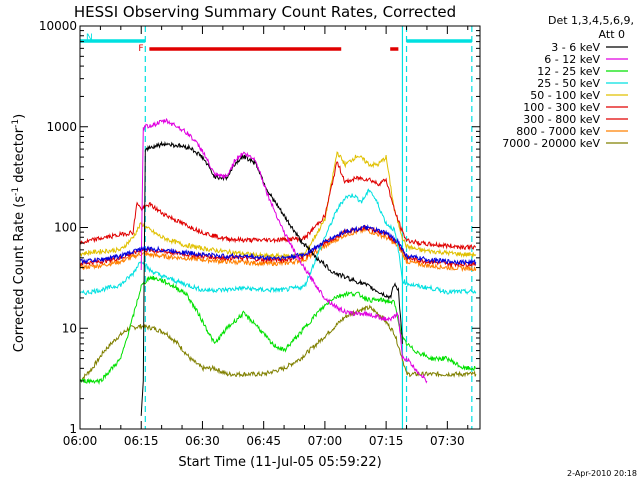 The height and width of the screenshot is (480, 640). I want to click on x-tick-label-6: 07:15, so click(386, 441).